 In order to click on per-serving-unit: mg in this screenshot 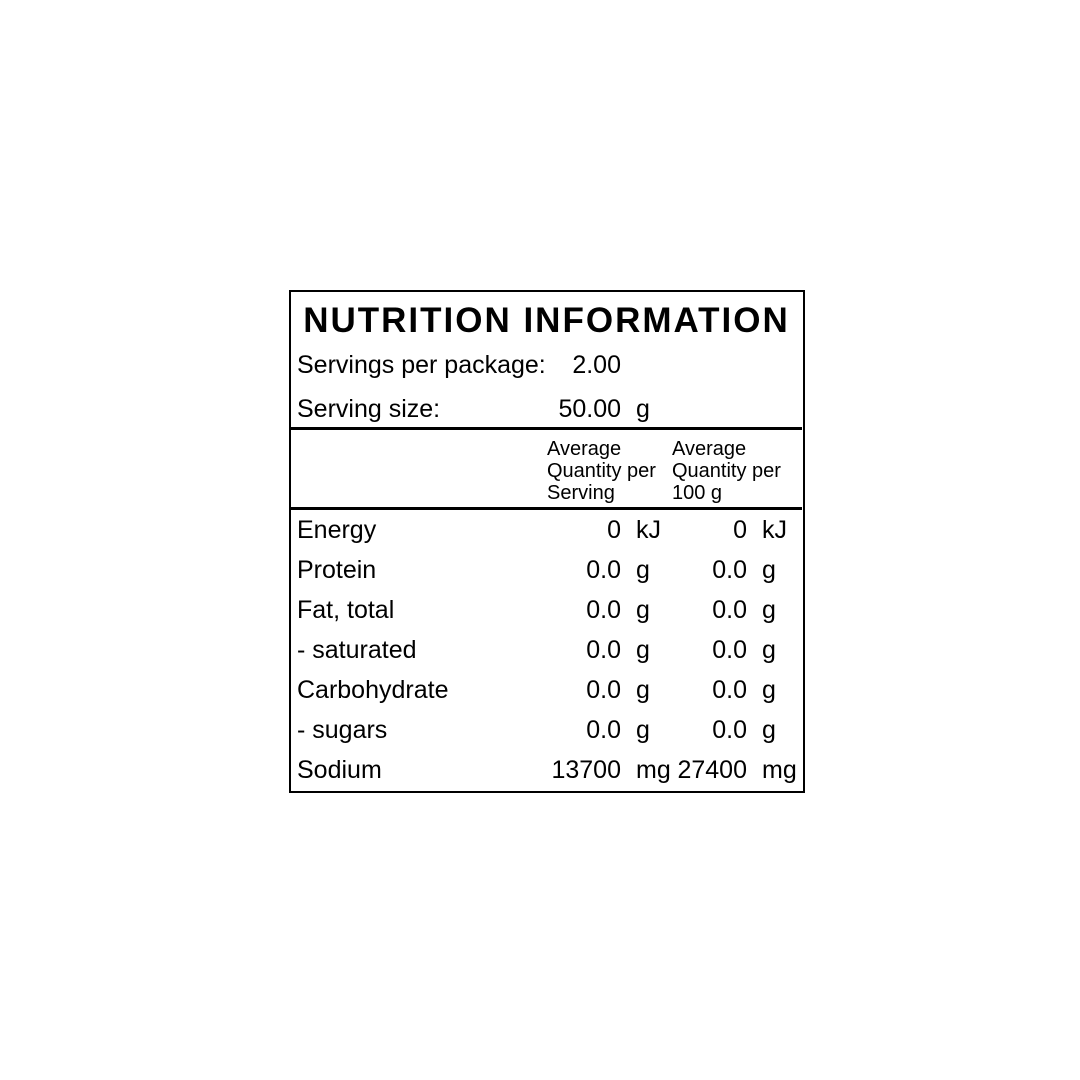, I will do `click(653, 770)`.